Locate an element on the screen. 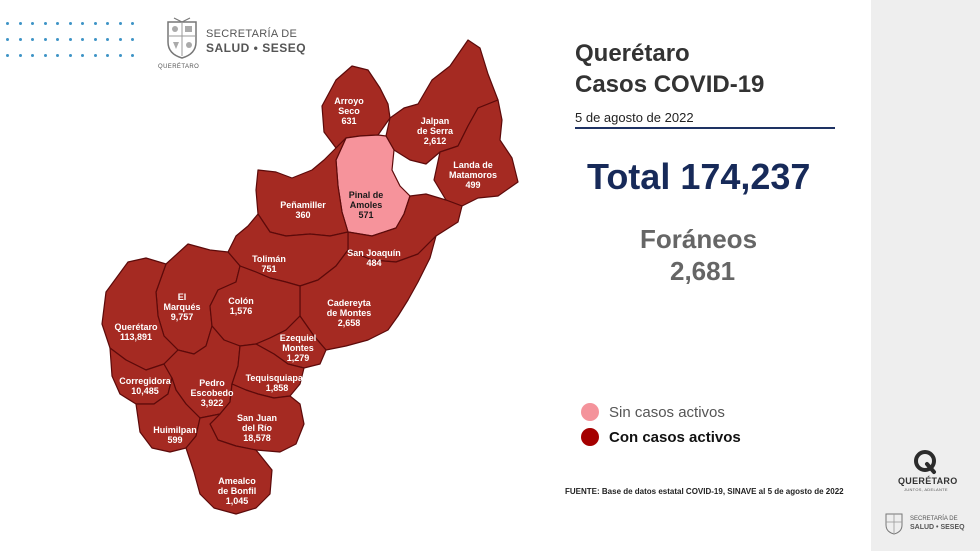  municipality-name-line: de Bonfil is located at coordinates (237, 491).